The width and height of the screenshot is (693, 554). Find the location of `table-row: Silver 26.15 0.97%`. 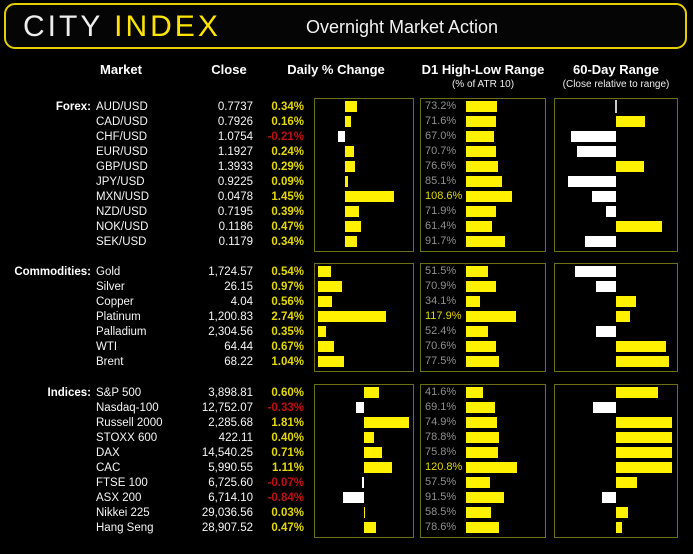

table-row: Silver 26.15 0.97% is located at coordinates (155, 287).